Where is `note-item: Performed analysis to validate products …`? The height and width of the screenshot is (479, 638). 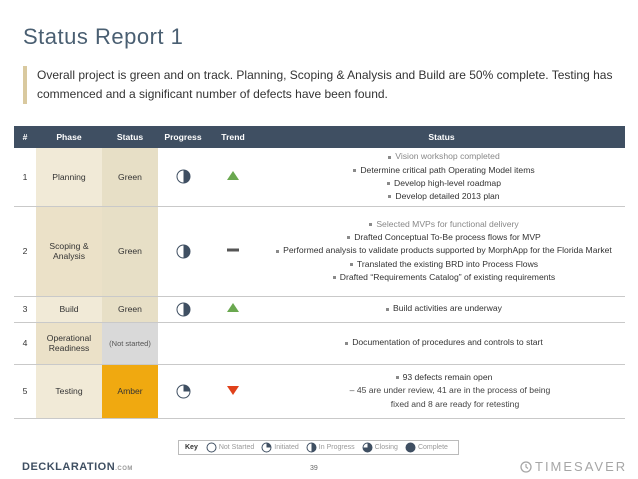 note-item: Performed analysis to validate products … is located at coordinates (444, 250).